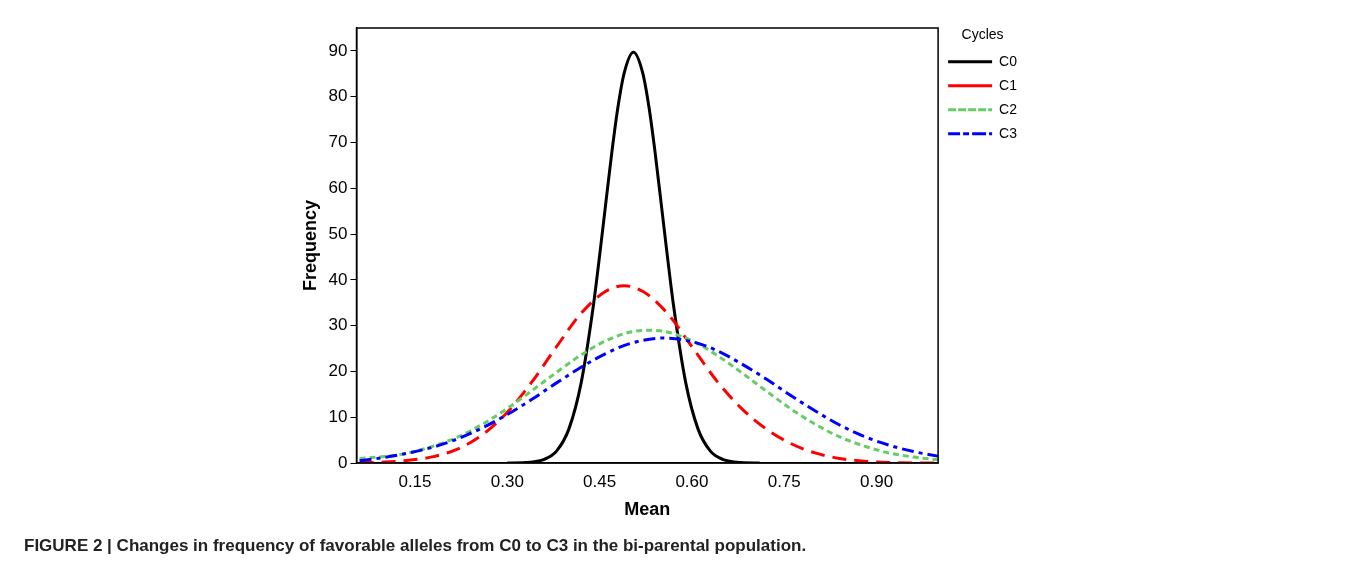  I want to click on legend-title: Cycles, so click(982, 33).